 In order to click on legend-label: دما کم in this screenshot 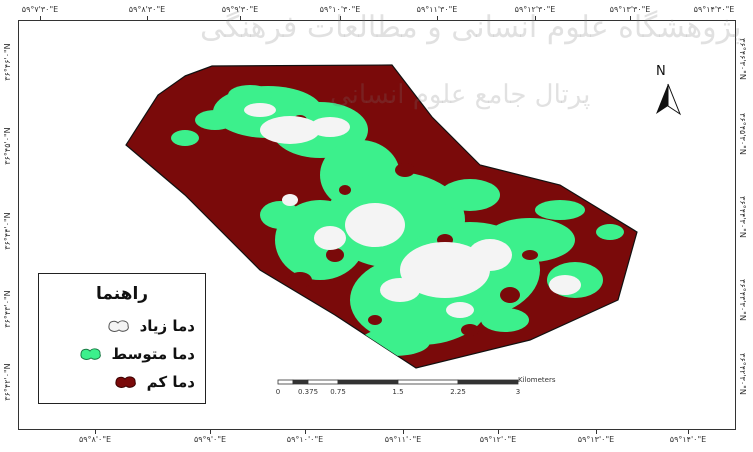, I will do `click(170, 382)`.